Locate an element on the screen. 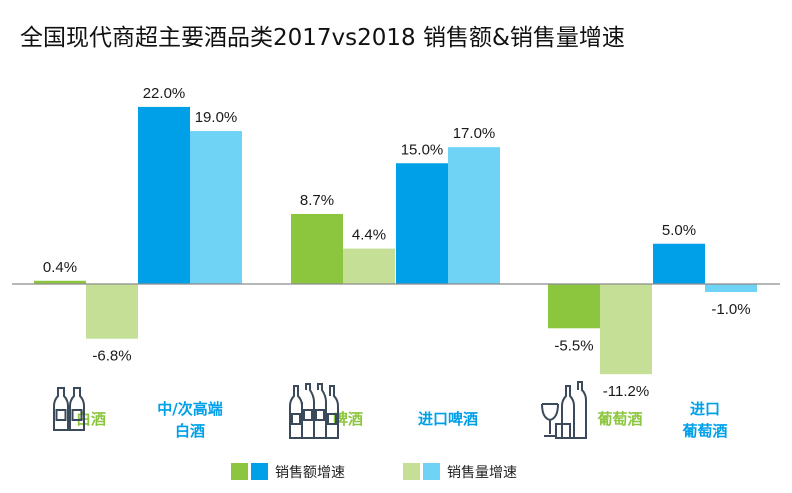 Image resolution: width=792 pixels, height=493 pixels. bar-白酒-销售额增速 is located at coordinates (60, 282).